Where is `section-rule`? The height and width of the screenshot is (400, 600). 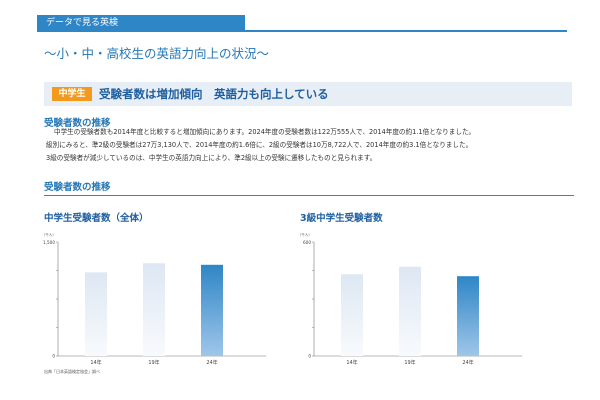
section-rule is located at coordinates (309, 195).